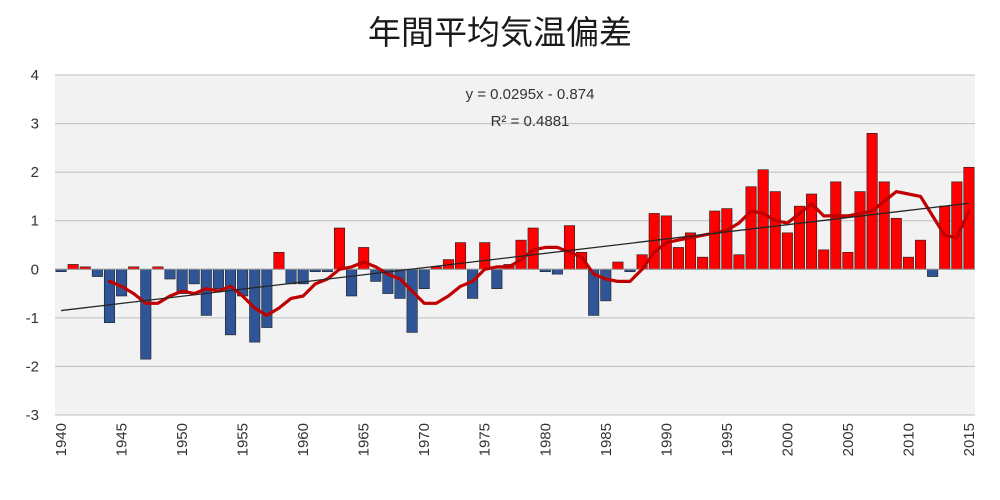 The width and height of the screenshot is (1000, 500). What do you see at coordinates (763, 219) in the screenshot?
I see `bar-1998` at bounding box center [763, 219].